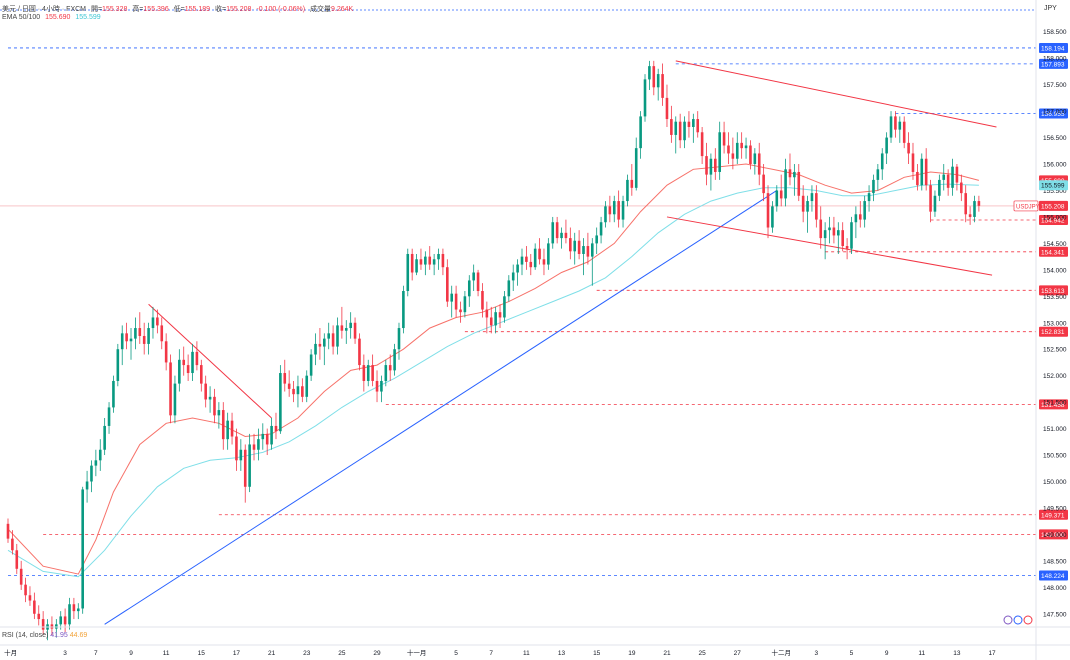 Image resolution: width=1070 pixels, height=660 pixels. What do you see at coordinates (115, 9) in the screenshot?
I see `open-value: 155.328` at bounding box center [115, 9].